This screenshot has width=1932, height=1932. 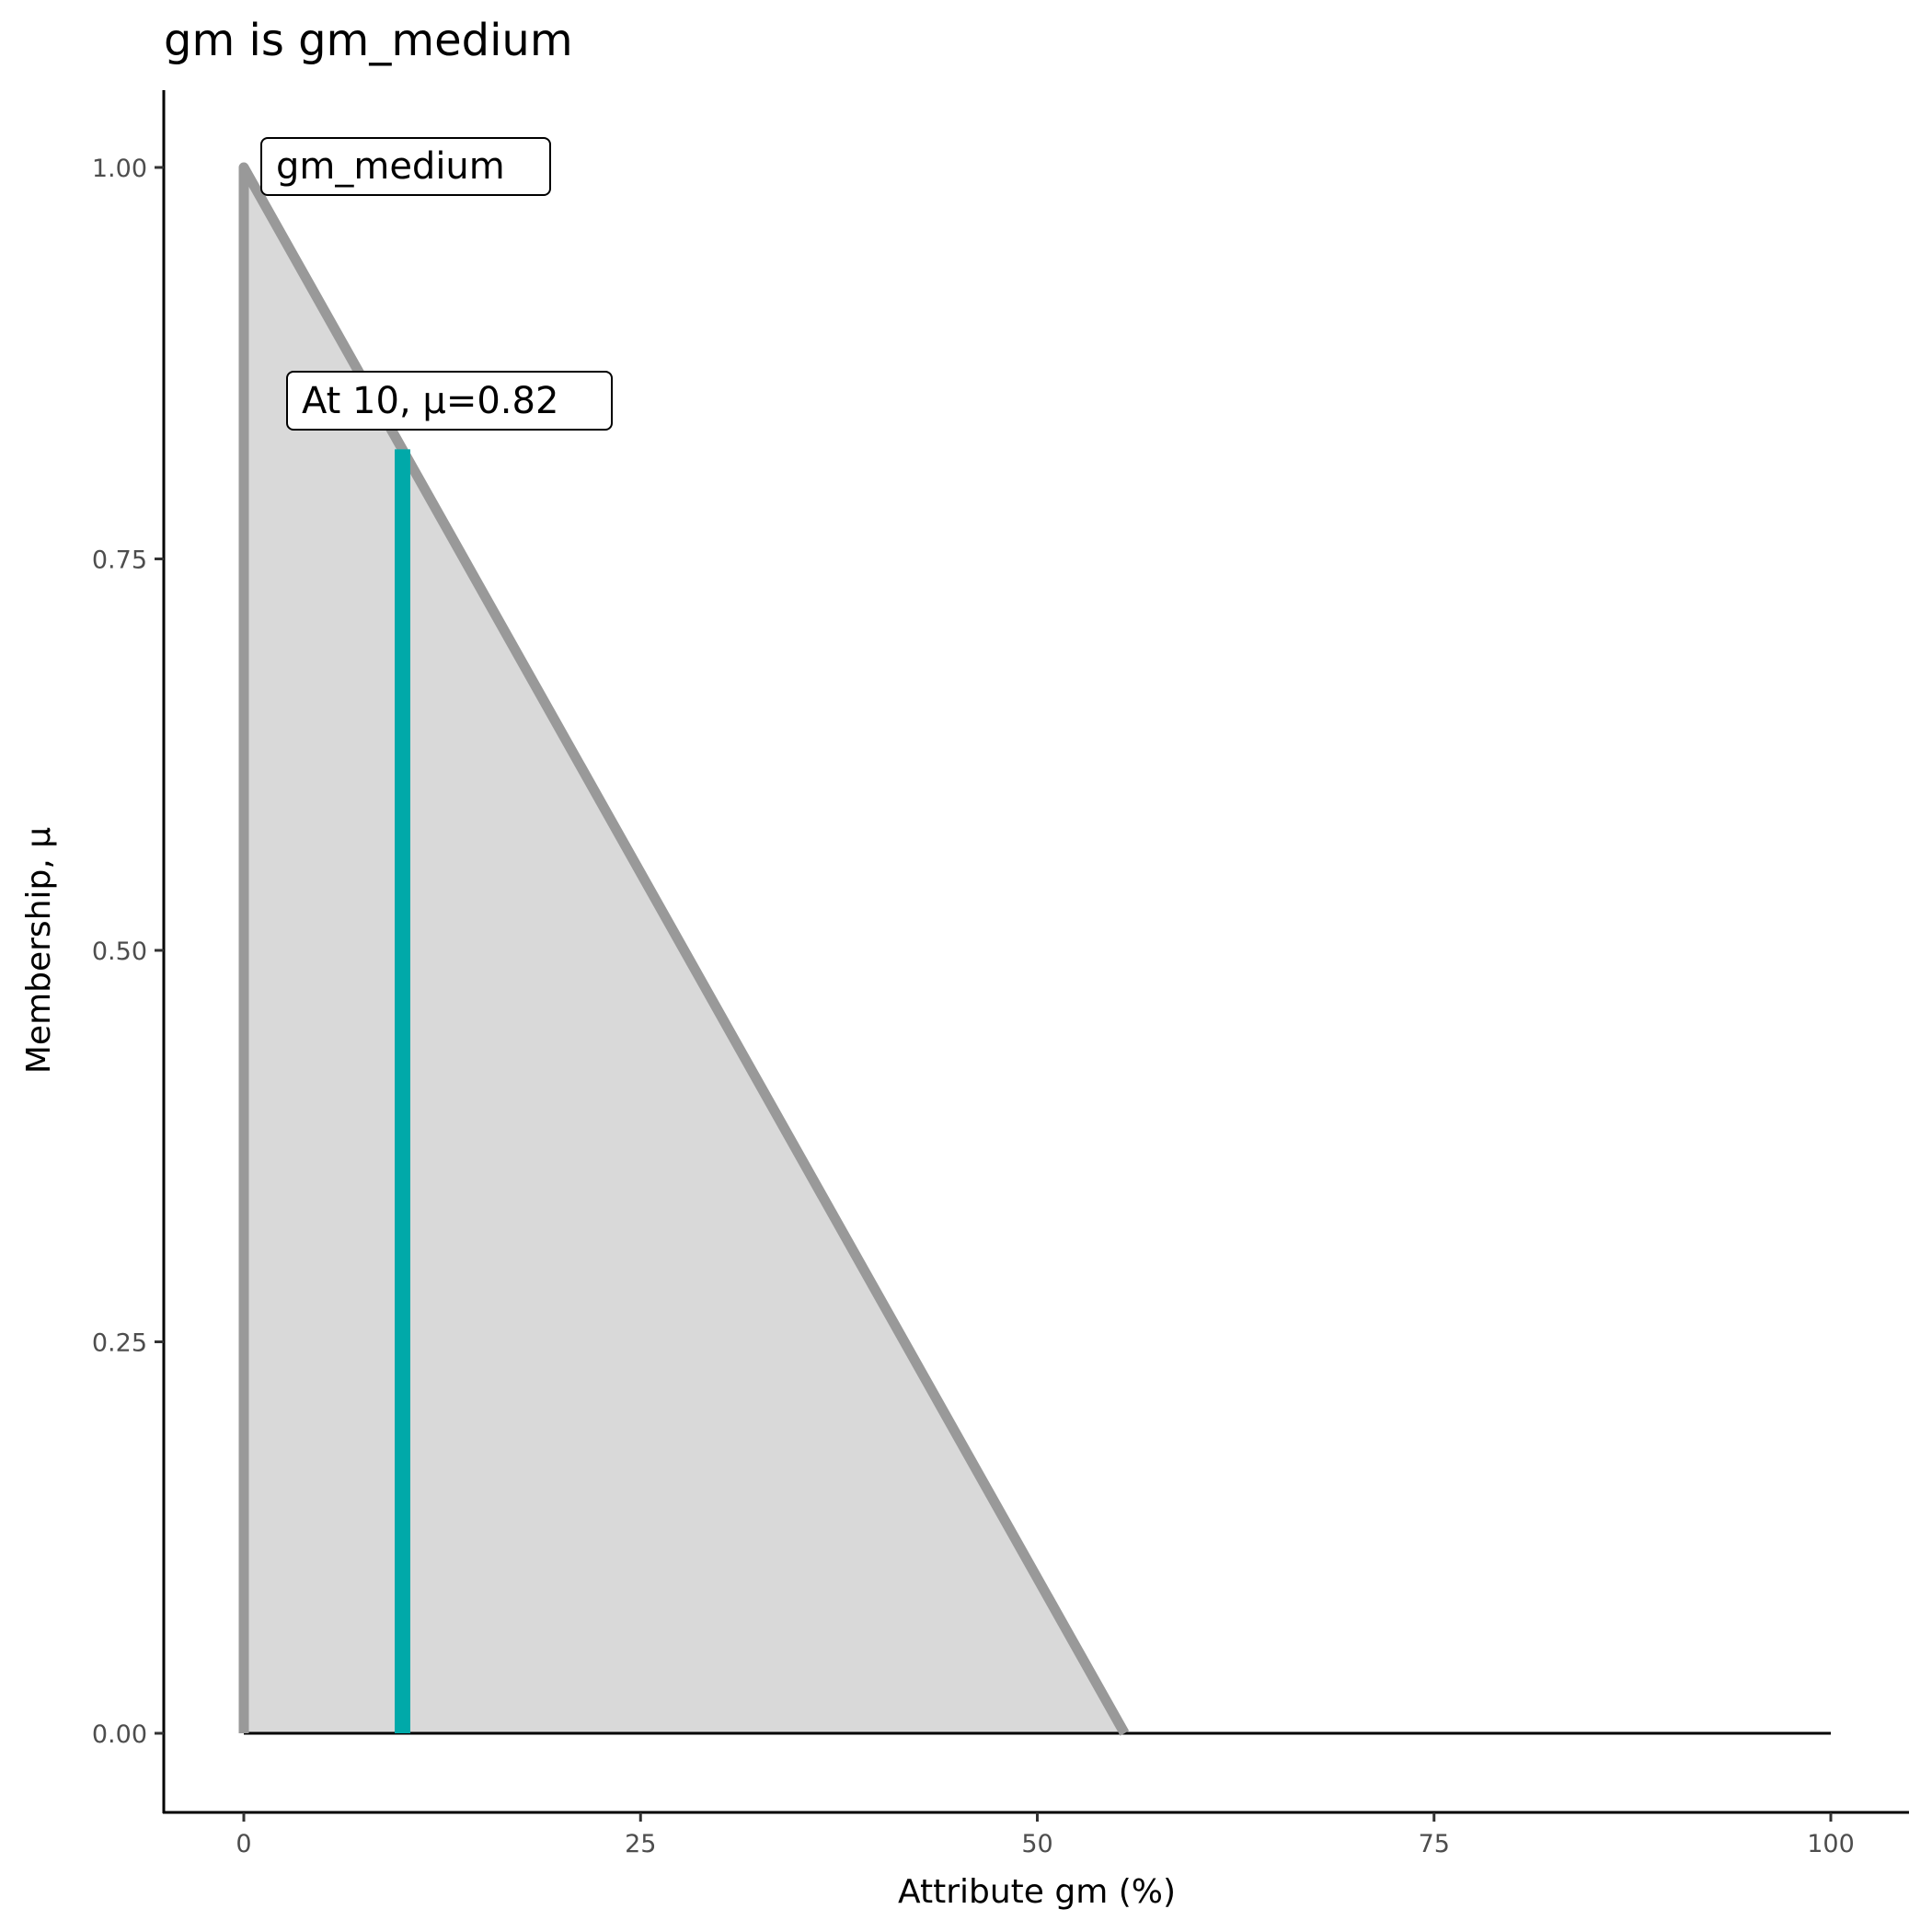 I want to click on x-tick-label: 75, so click(x=1434, y=1844).